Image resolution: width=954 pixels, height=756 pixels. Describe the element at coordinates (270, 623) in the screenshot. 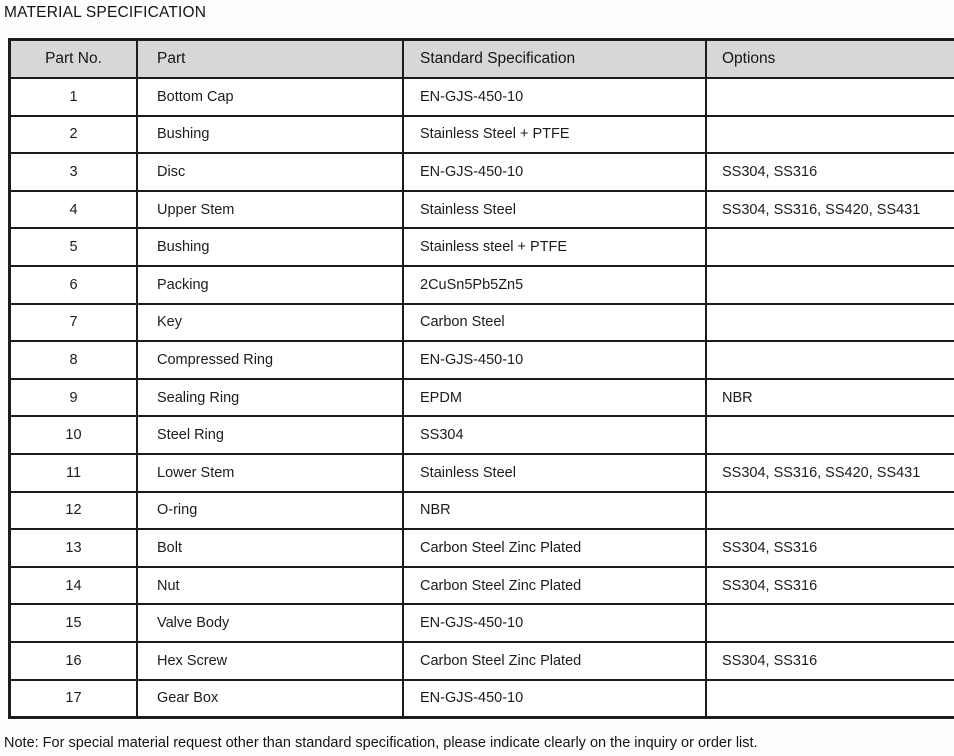

I see `cell-part: Valve Body` at that location.